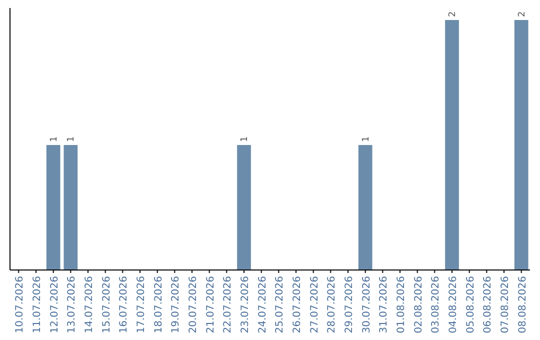 This screenshot has width=540, height=340. I want to click on x-tick-label: 04.08.2026, so click(453, 305).